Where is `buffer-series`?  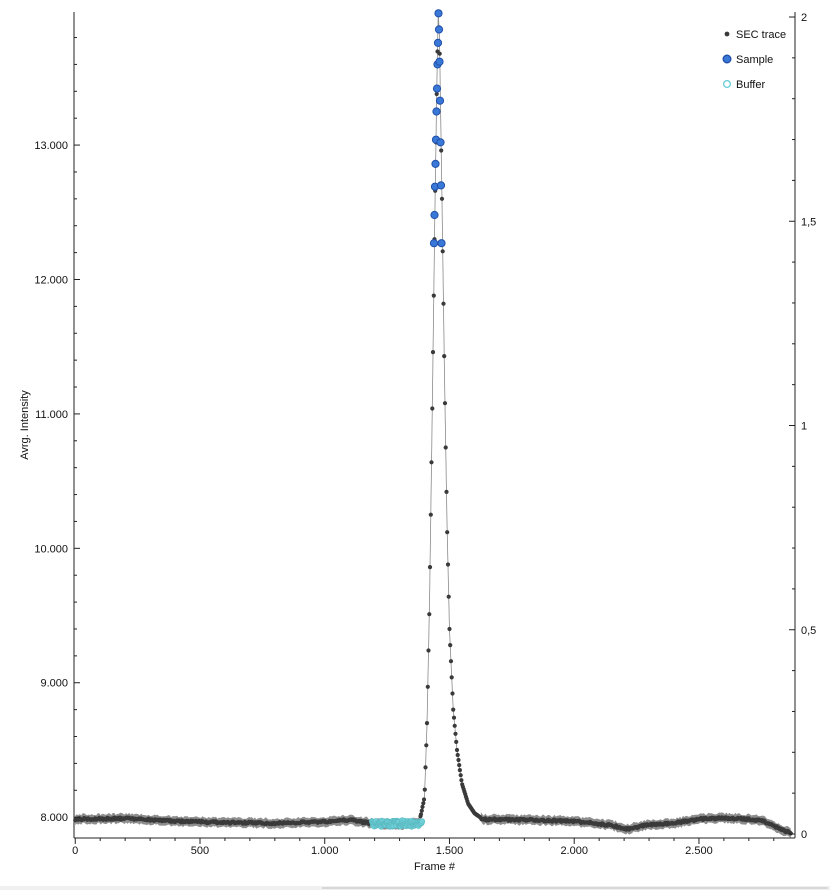
buffer-series is located at coordinates (397, 823).